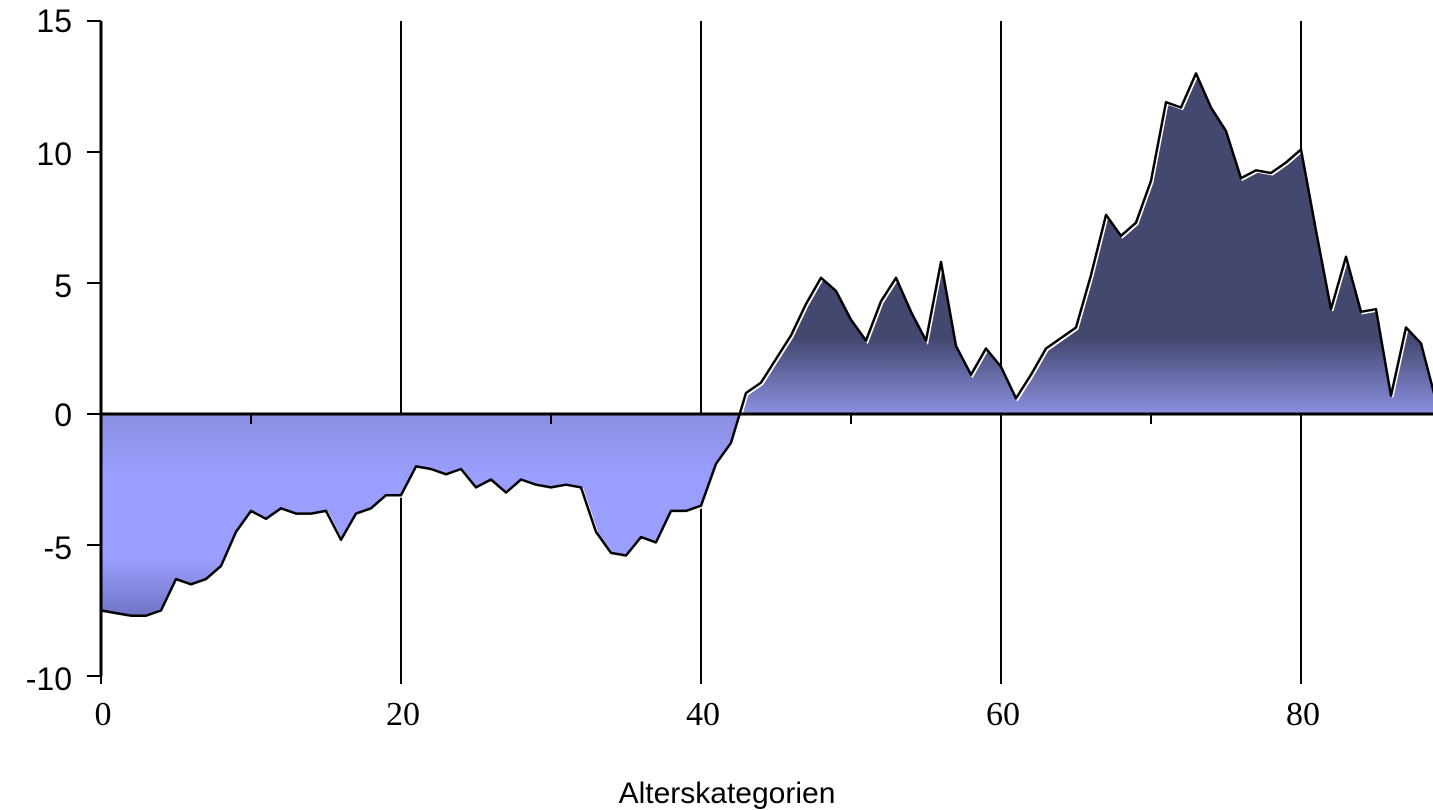 Image resolution: width=1433 pixels, height=810 pixels. Describe the element at coordinates (49, 679) in the screenshot. I see `y-tick-label: -10` at that location.